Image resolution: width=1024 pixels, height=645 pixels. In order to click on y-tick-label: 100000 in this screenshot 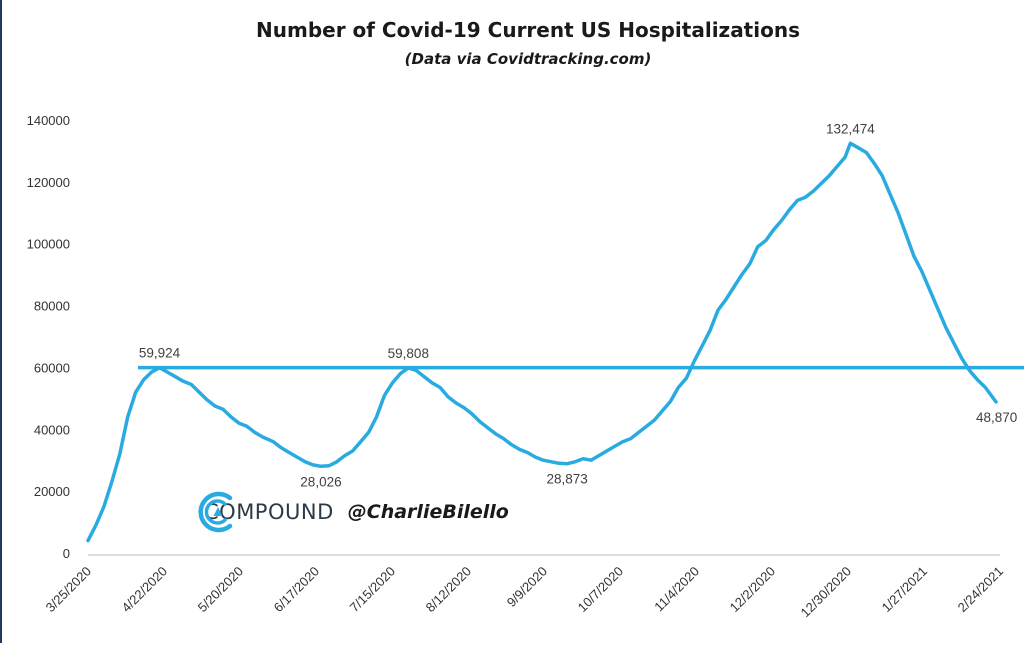, I will do `click(48, 244)`.